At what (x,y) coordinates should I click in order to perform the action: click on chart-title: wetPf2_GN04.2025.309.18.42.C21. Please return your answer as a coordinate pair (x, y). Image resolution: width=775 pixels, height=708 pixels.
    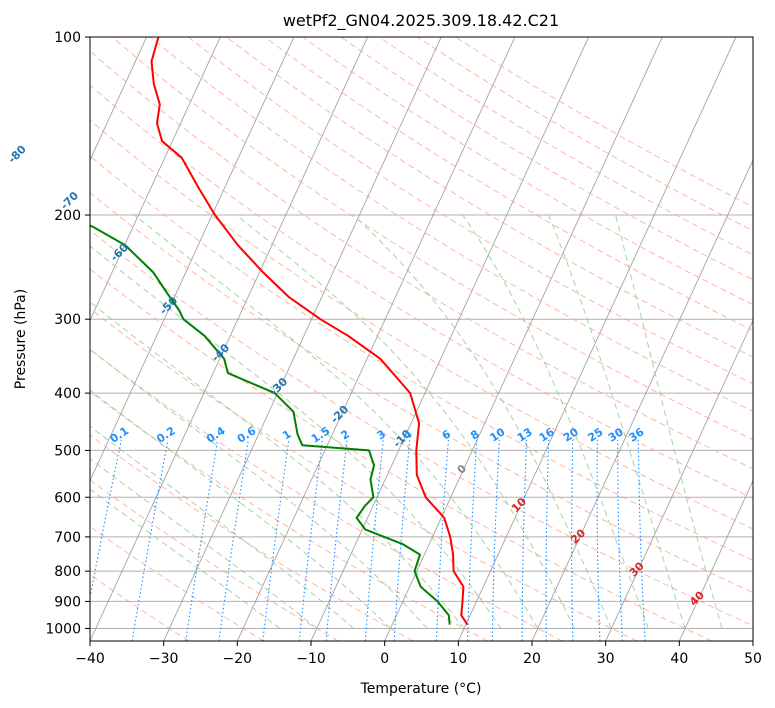
    Looking at the image, I should click on (421, 21).